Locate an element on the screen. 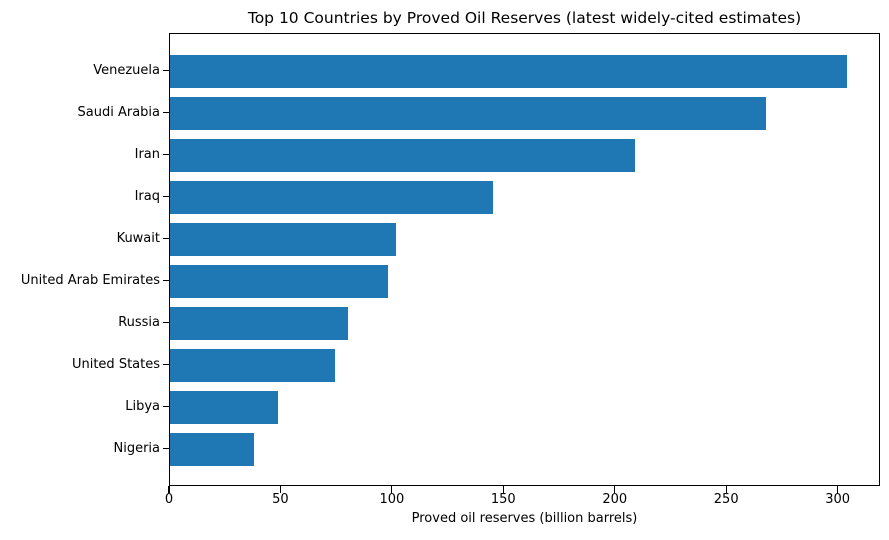  x-tick-label: 250 is located at coordinates (726, 499).